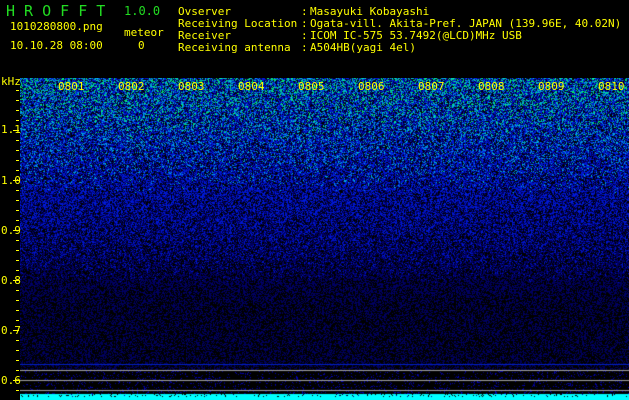  I want to click on y-tick-label: 1.0, so click(11, 180).